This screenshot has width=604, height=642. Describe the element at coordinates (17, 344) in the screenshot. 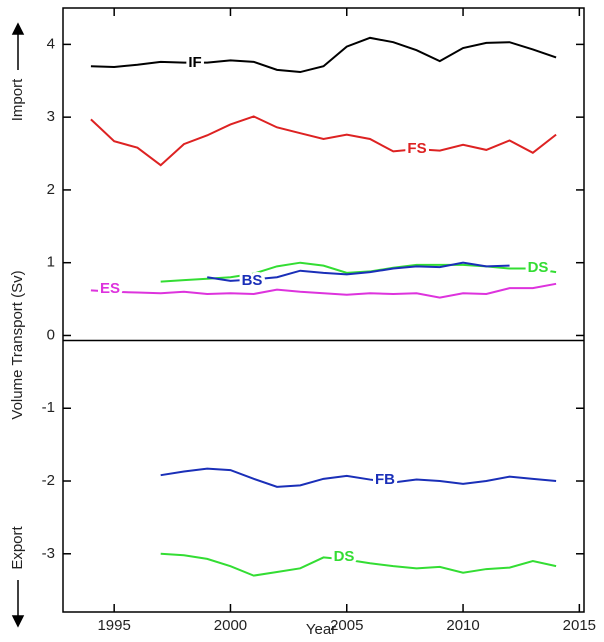

I see `y-axis-title: Volume Transport (Sv)` at that location.